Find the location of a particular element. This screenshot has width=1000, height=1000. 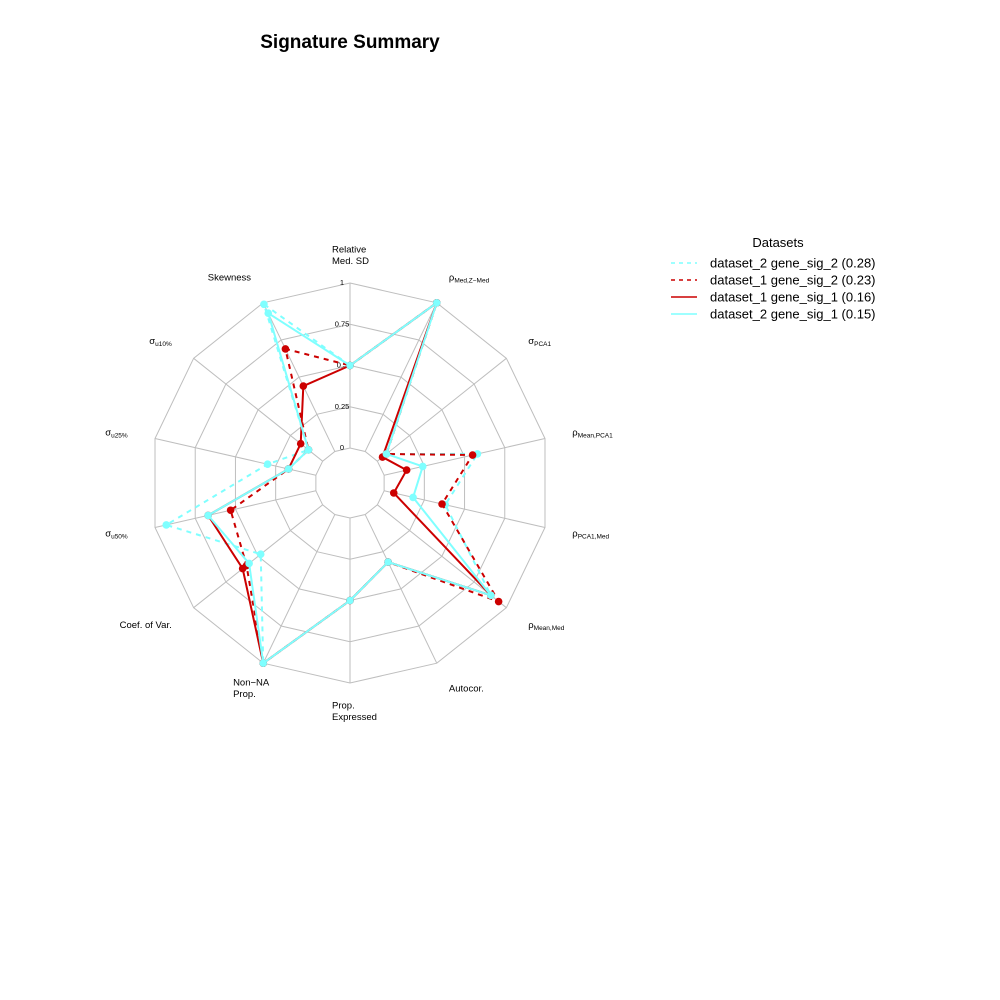

axis-label-subscript: PCA1 is located at coordinates (542, 344).